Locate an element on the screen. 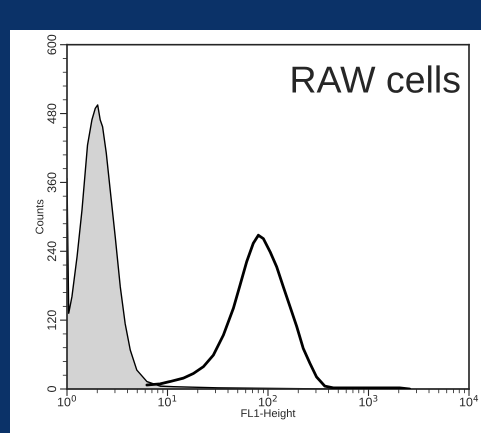  y-tick-label: 360 is located at coordinates (51, 182).